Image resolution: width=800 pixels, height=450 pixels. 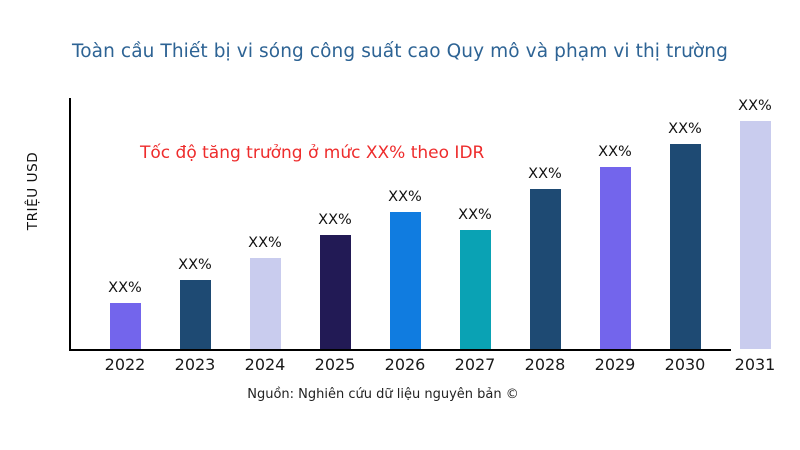 What do you see at coordinates (545, 364) in the screenshot?
I see `x-tick-label-2028: 2028` at bounding box center [545, 364].